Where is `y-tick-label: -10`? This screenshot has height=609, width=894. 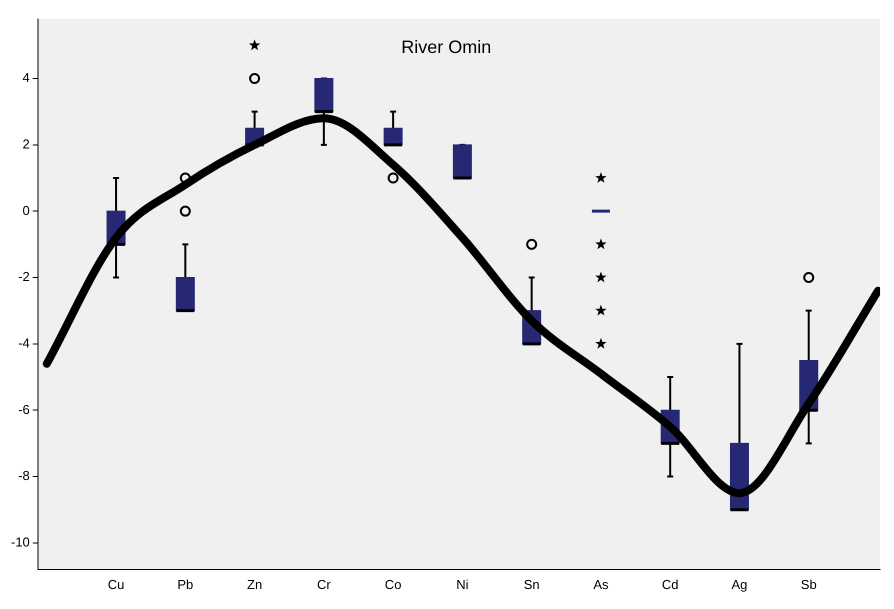
y-tick-label: -10 is located at coordinates (20, 542).